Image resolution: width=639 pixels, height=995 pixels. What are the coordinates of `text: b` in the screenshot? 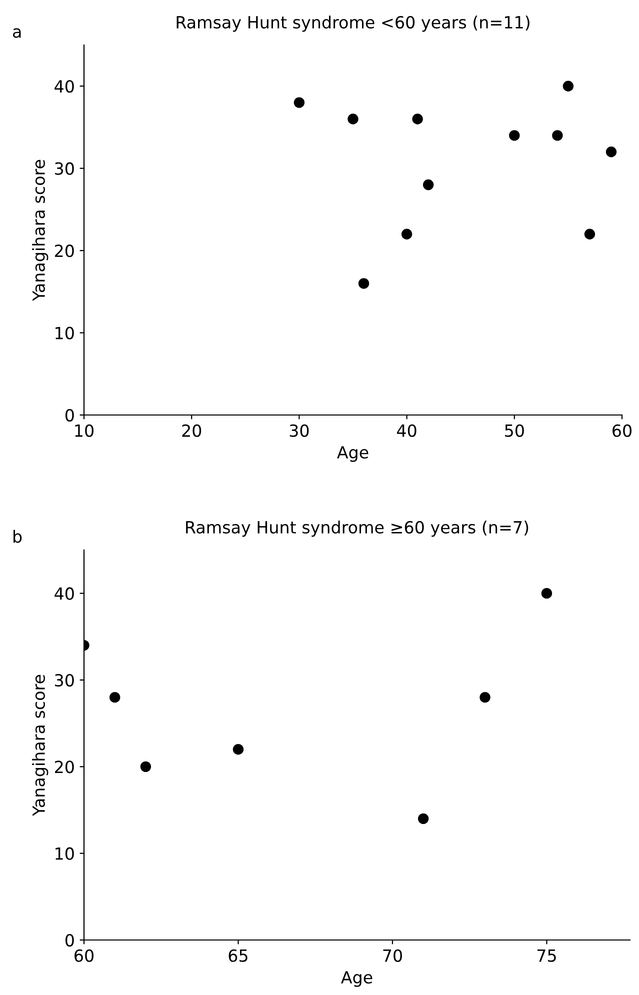 It's located at (18, 536).